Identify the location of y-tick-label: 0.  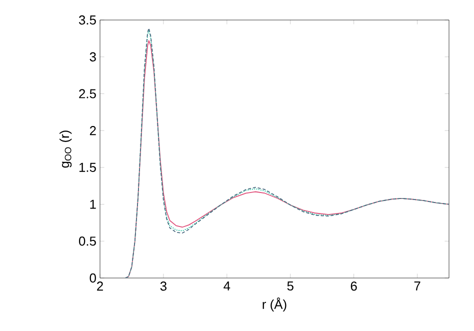
(93, 278).